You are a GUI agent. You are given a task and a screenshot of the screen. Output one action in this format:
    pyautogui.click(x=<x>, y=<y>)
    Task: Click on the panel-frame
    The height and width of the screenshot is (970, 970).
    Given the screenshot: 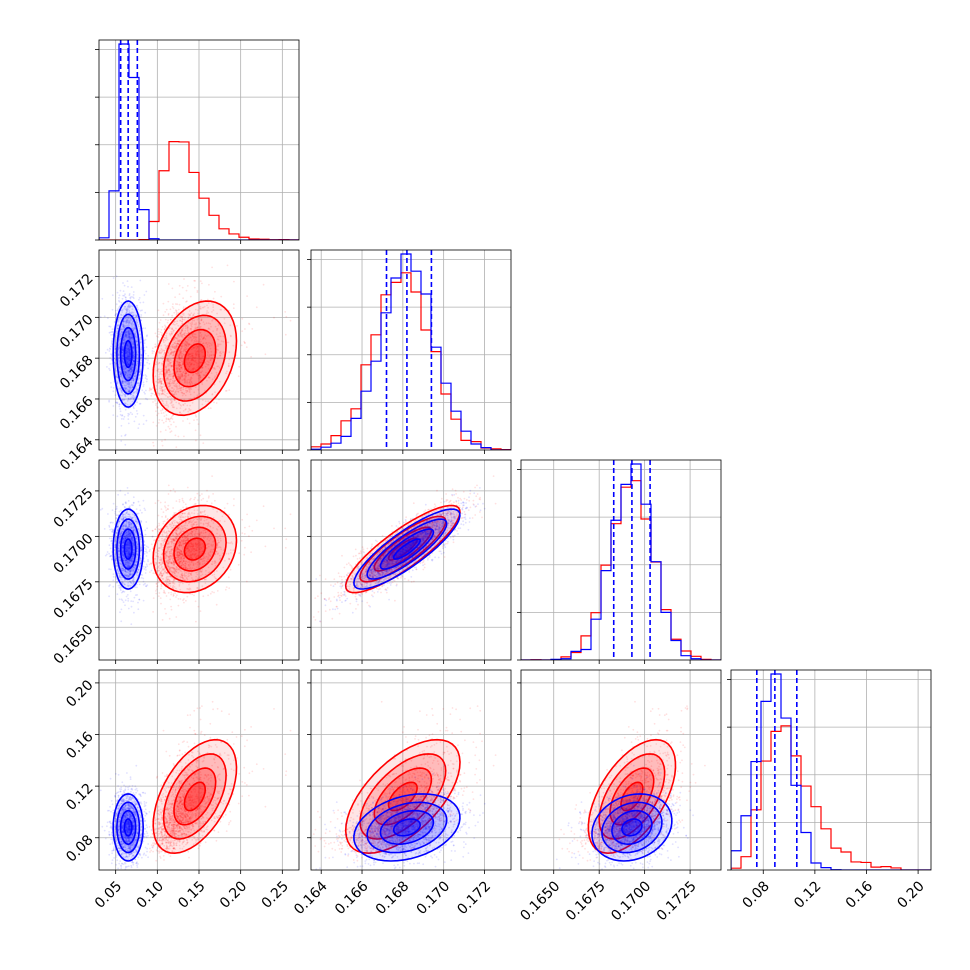 What is the action you would take?
    pyautogui.click(x=411, y=350)
    